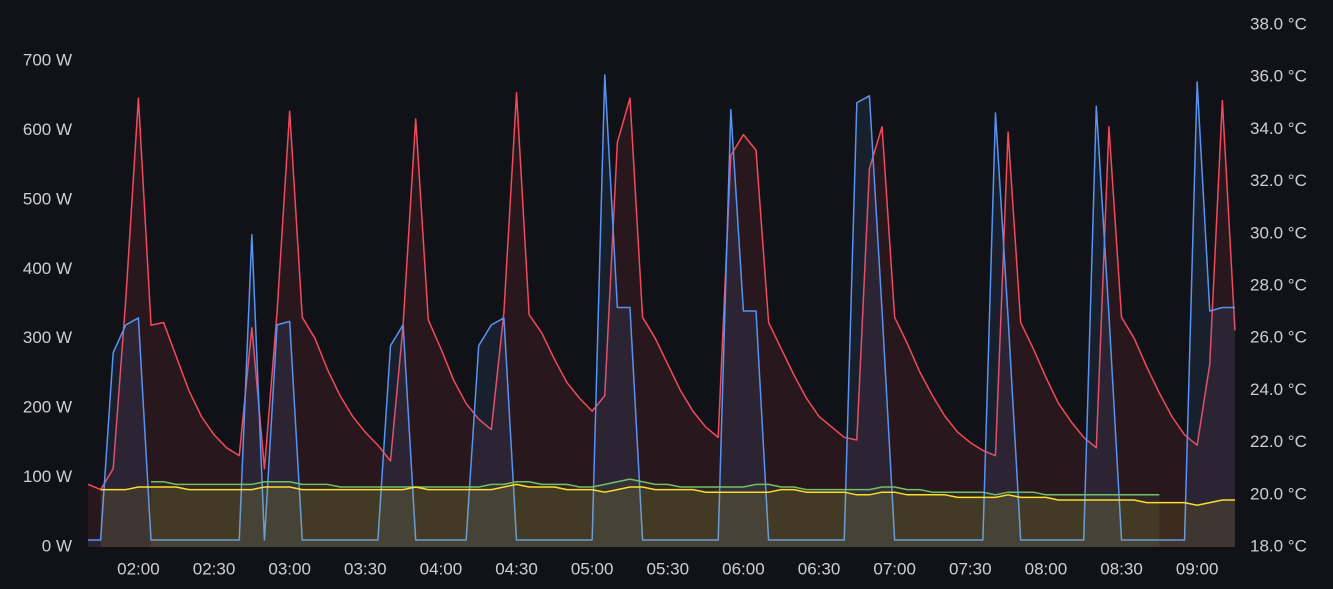 The width and height of the screenshot is (1333, 589). Describe the element at coordinates (1278, 180) in the screenshot. I see `y2-tick-label: 32.0 °C` at that location.